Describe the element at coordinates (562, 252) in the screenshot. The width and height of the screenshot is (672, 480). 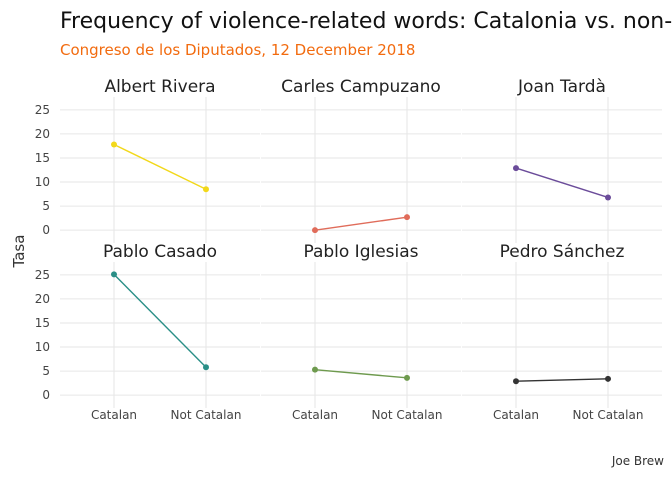
I see `facet-label: Pedro Sánchez` at that location.